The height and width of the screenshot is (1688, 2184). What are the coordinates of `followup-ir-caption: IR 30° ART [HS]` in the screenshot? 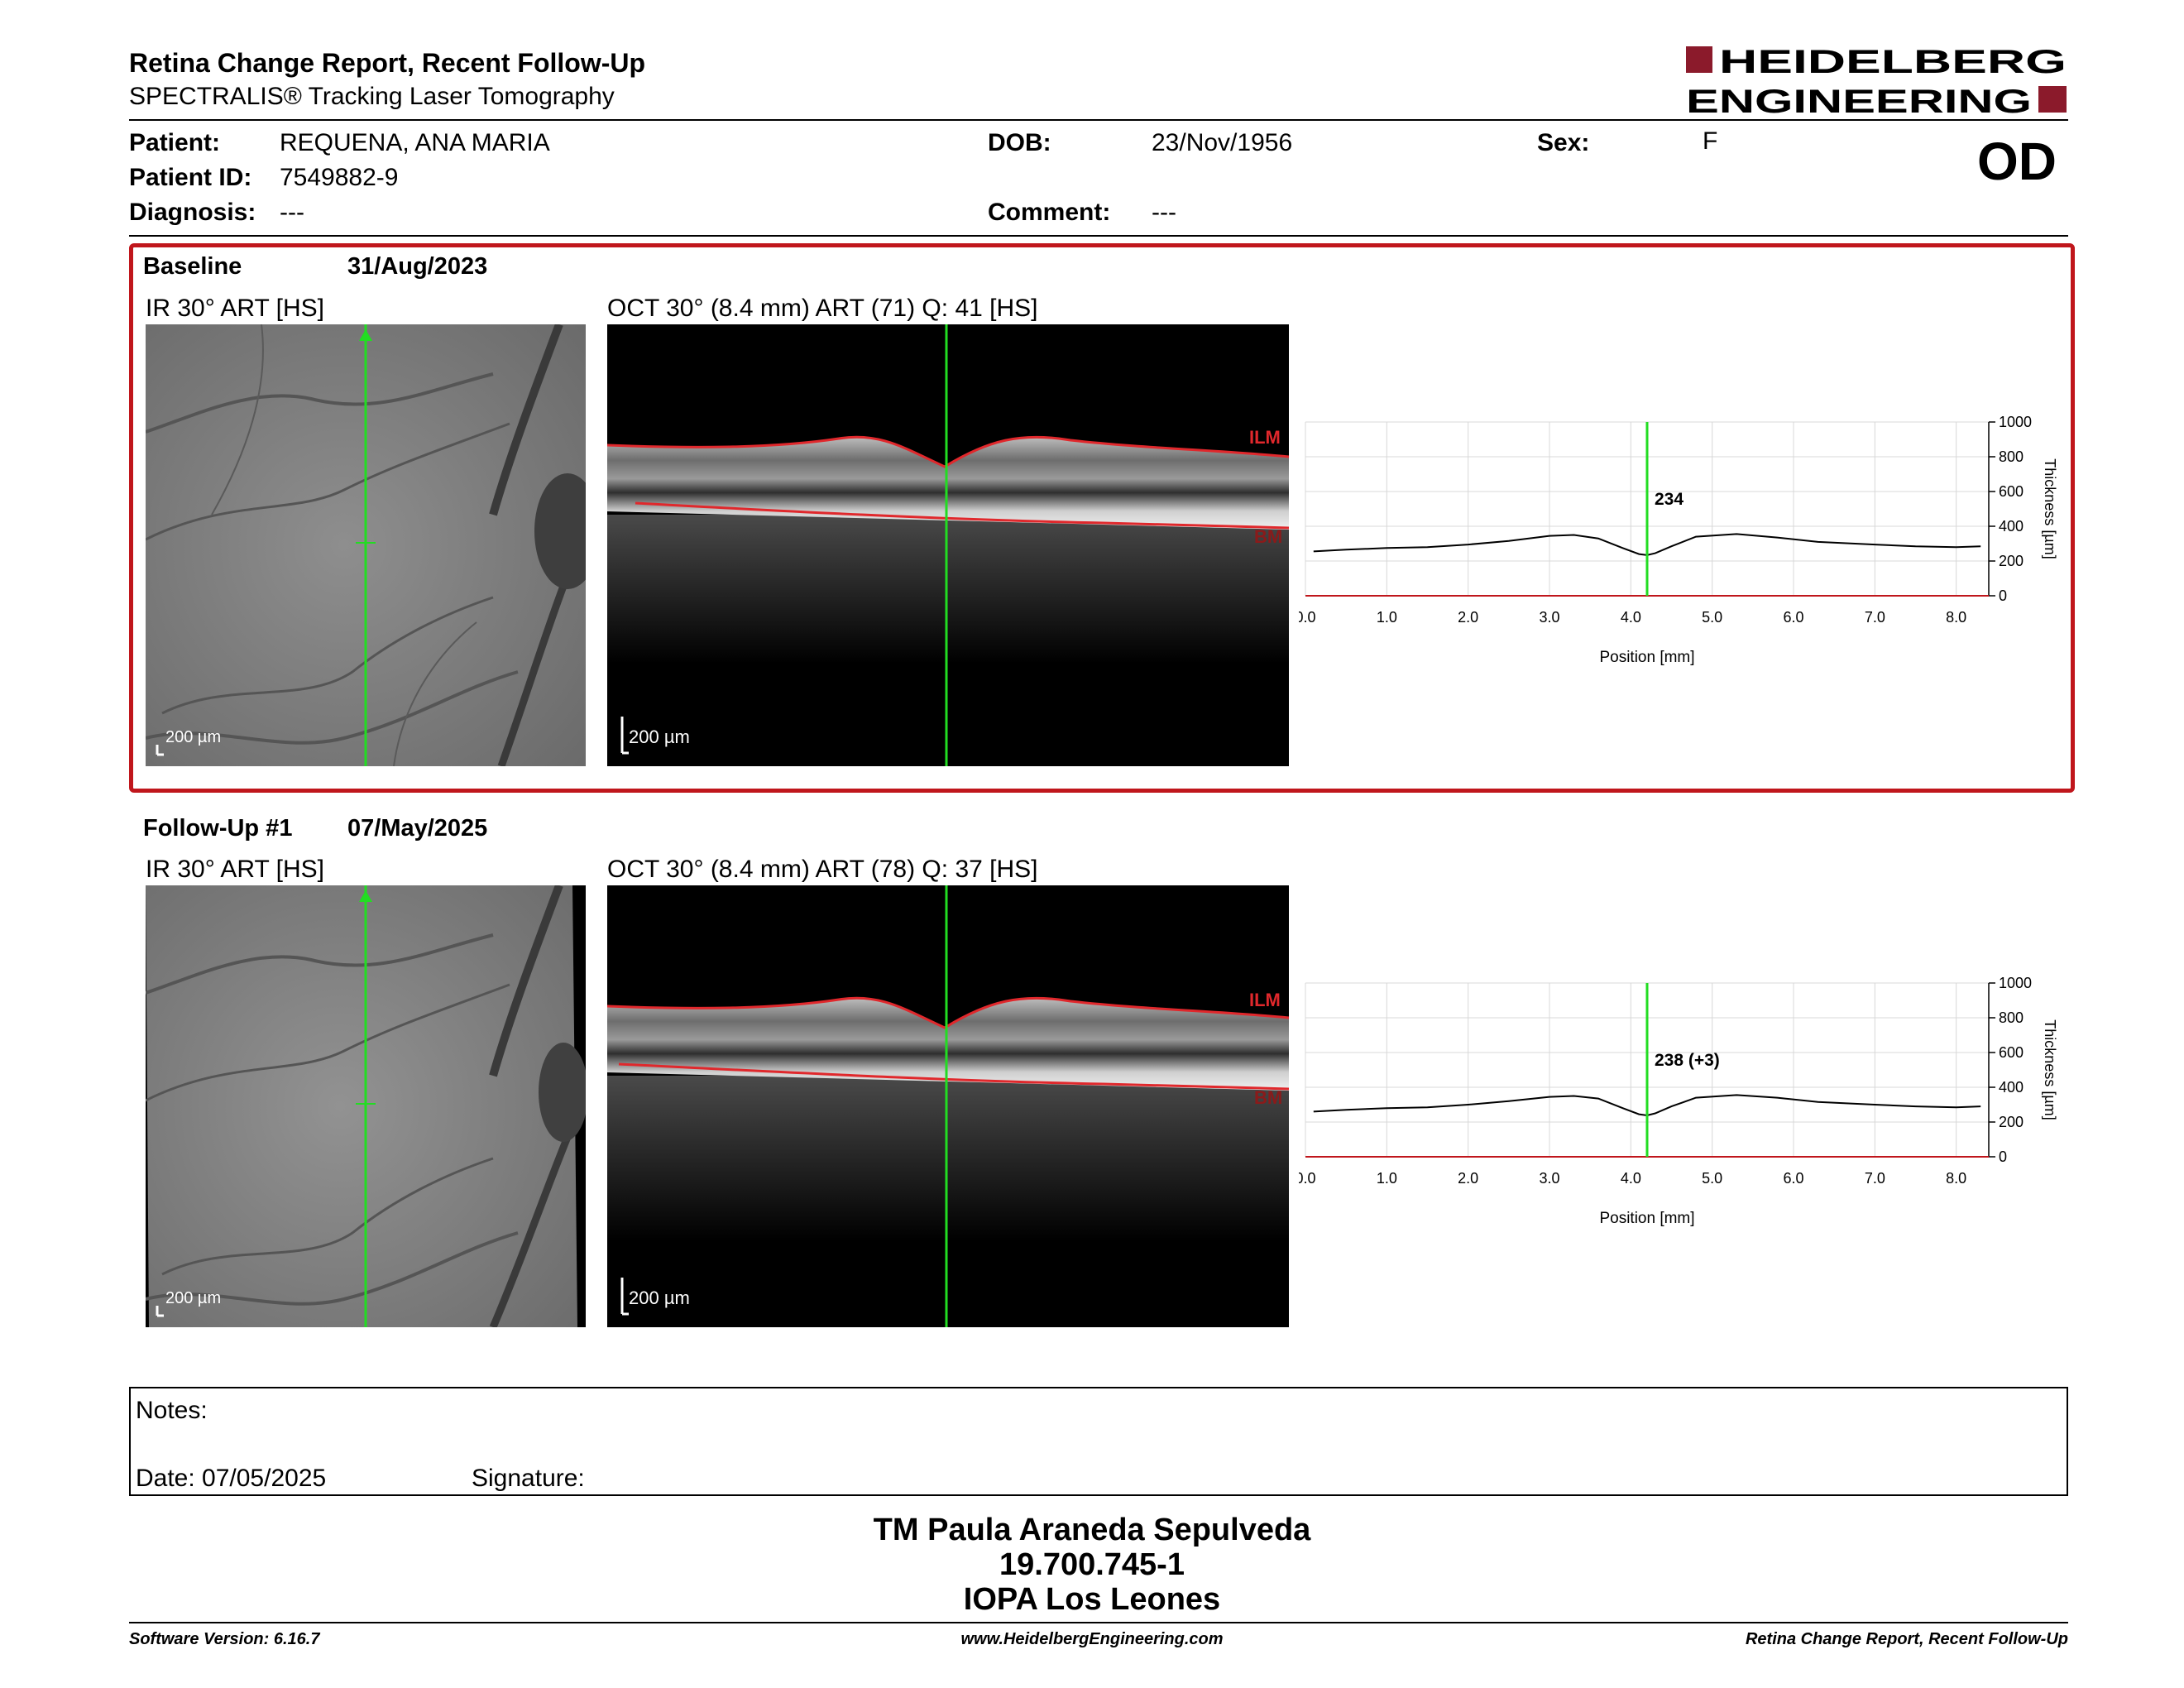 It's located at (235, 869).